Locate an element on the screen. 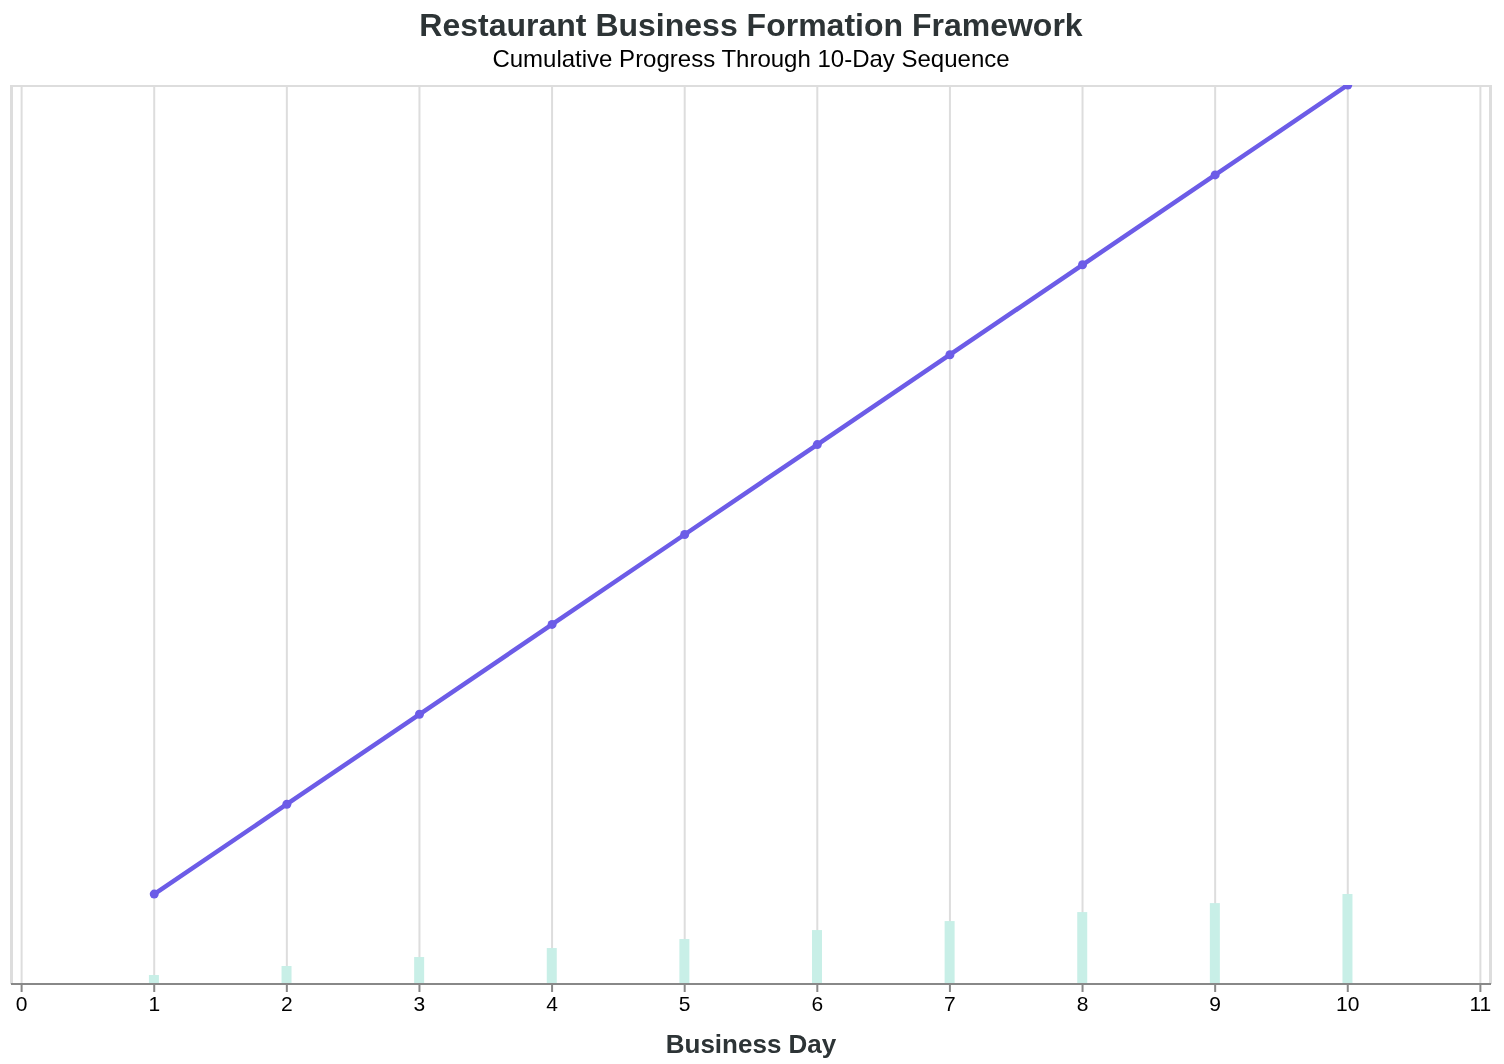 Image resolution: width=1504 pixels, height=1064 pixels. x-tick-label: 11 is located at coordinates (1480, 1003).